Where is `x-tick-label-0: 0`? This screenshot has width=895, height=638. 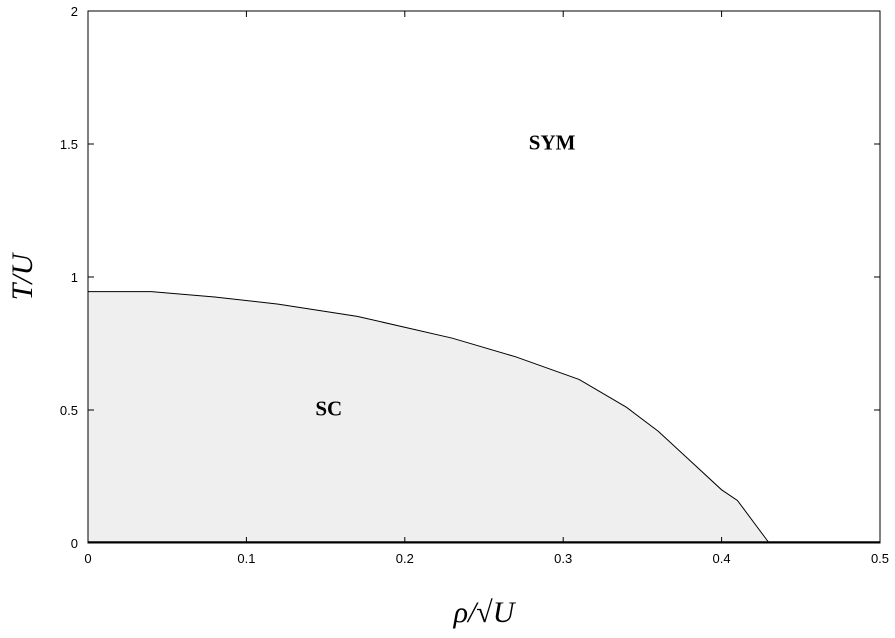
x-tick-label-0: 0 is located at coordinates (87, 558).